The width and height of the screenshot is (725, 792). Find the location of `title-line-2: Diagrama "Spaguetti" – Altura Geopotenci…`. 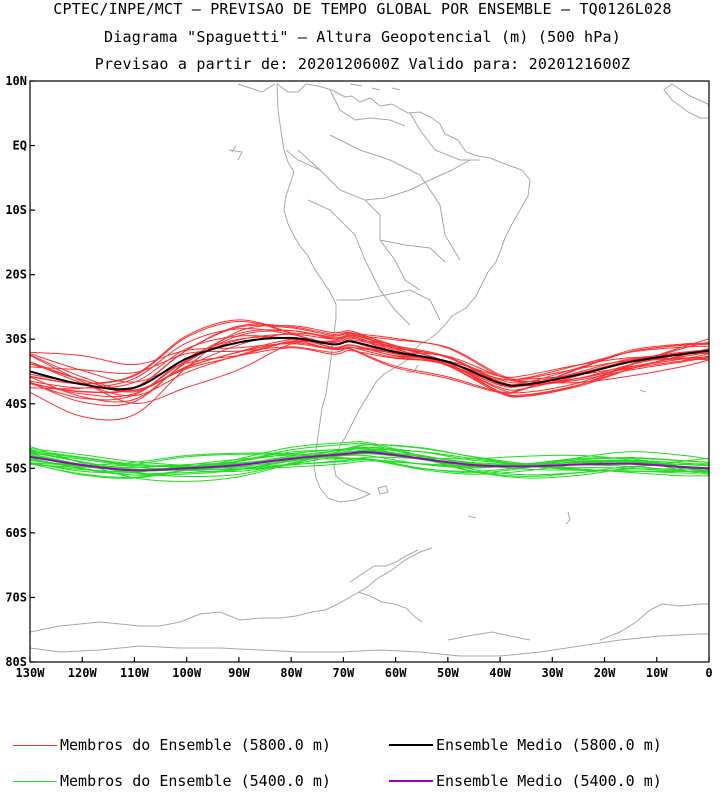

title-line-2: Diagrama "Spaguetti" – Altura Geopotenci… is located at coordinates (362, 37).